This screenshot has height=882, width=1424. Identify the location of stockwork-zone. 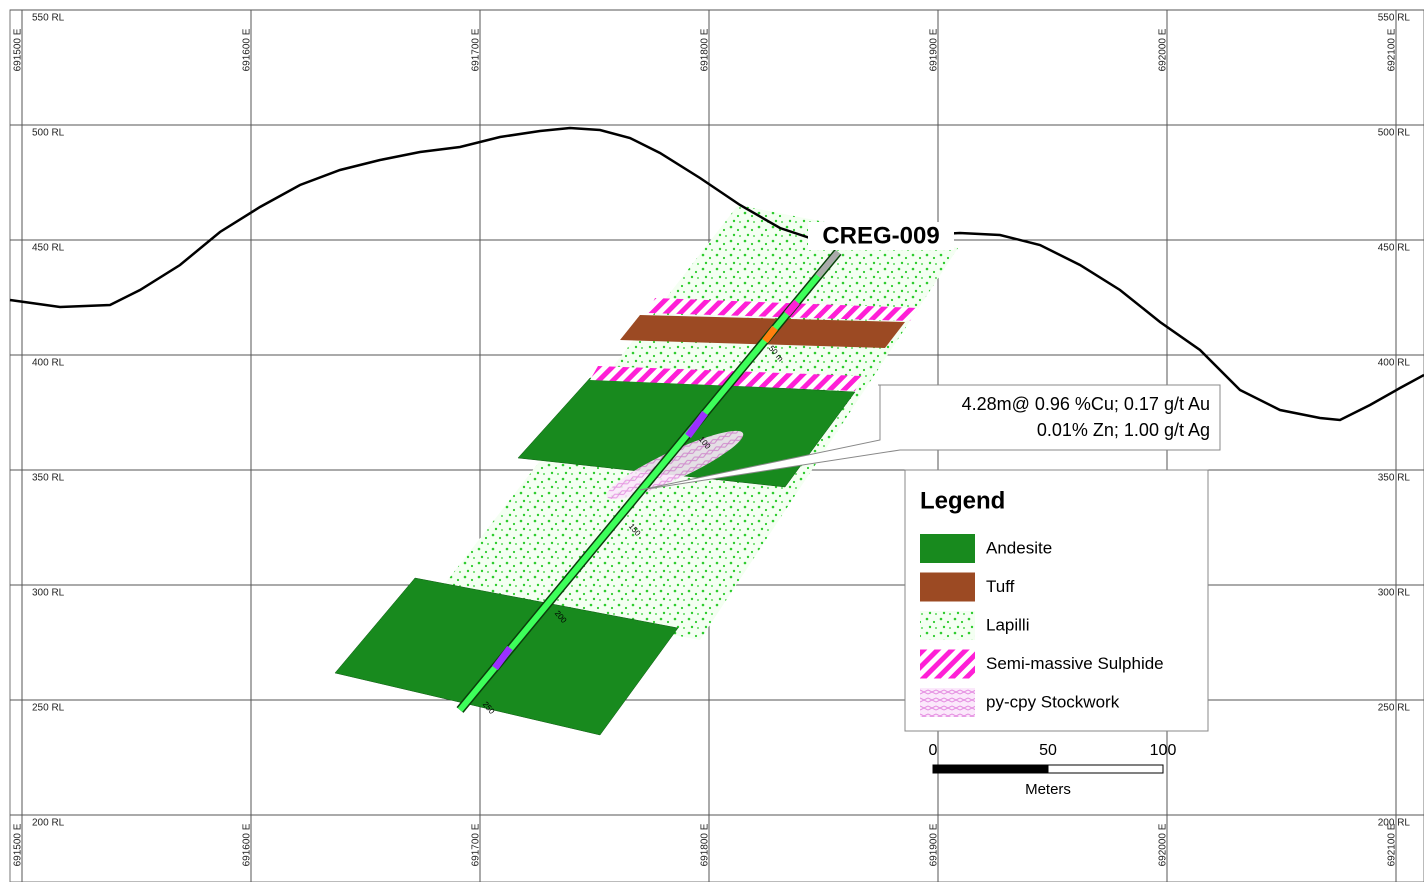
(675, 465).